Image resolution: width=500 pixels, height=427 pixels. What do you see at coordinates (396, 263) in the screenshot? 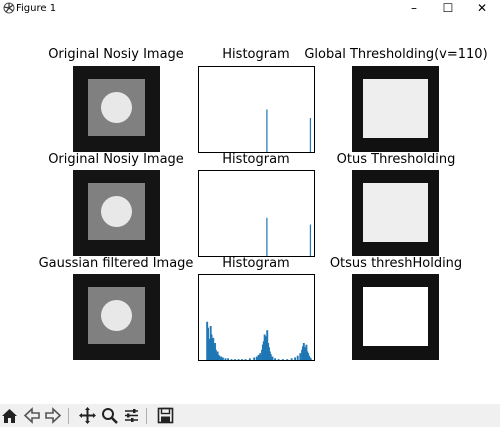
I see `subplot-title: Otsus threshHolding` at bounding box center [396, 263].